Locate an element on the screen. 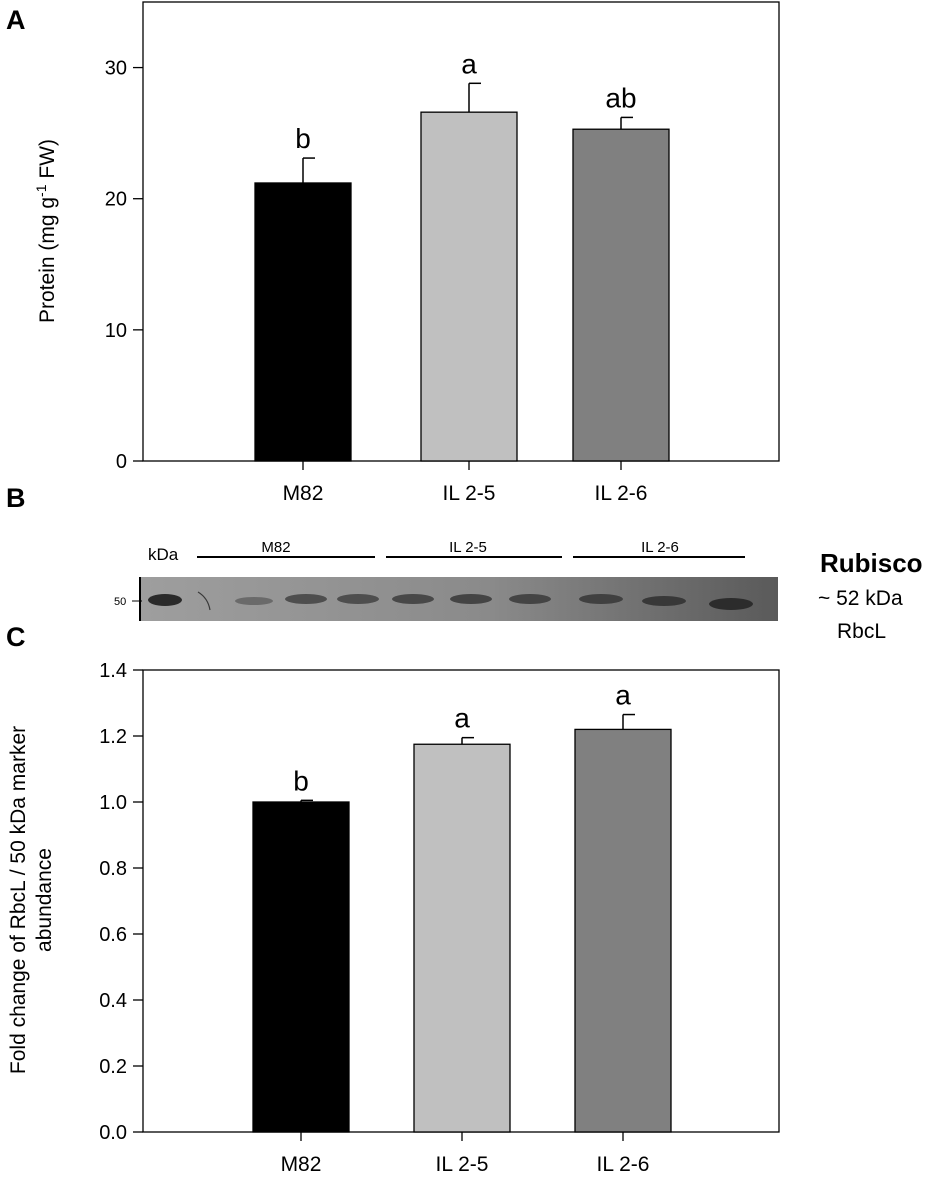 The width and height of the screenshot is (950, 1180). lane-group-label: M82 is located at coordinates (275, 547).